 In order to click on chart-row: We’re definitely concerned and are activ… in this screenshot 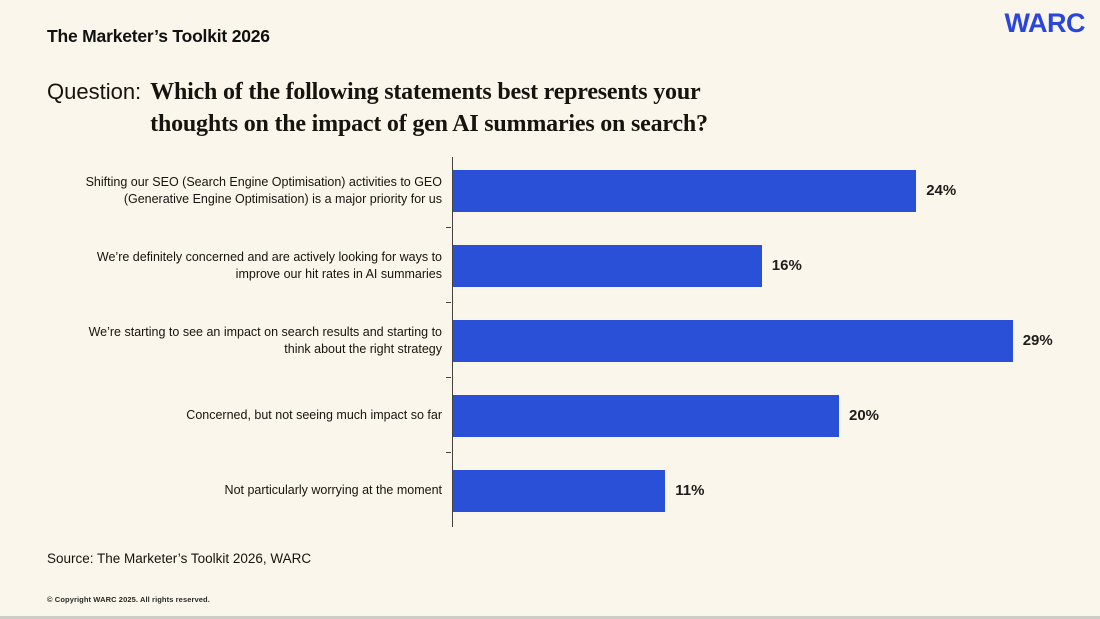, I will do `click(550, 265)`.